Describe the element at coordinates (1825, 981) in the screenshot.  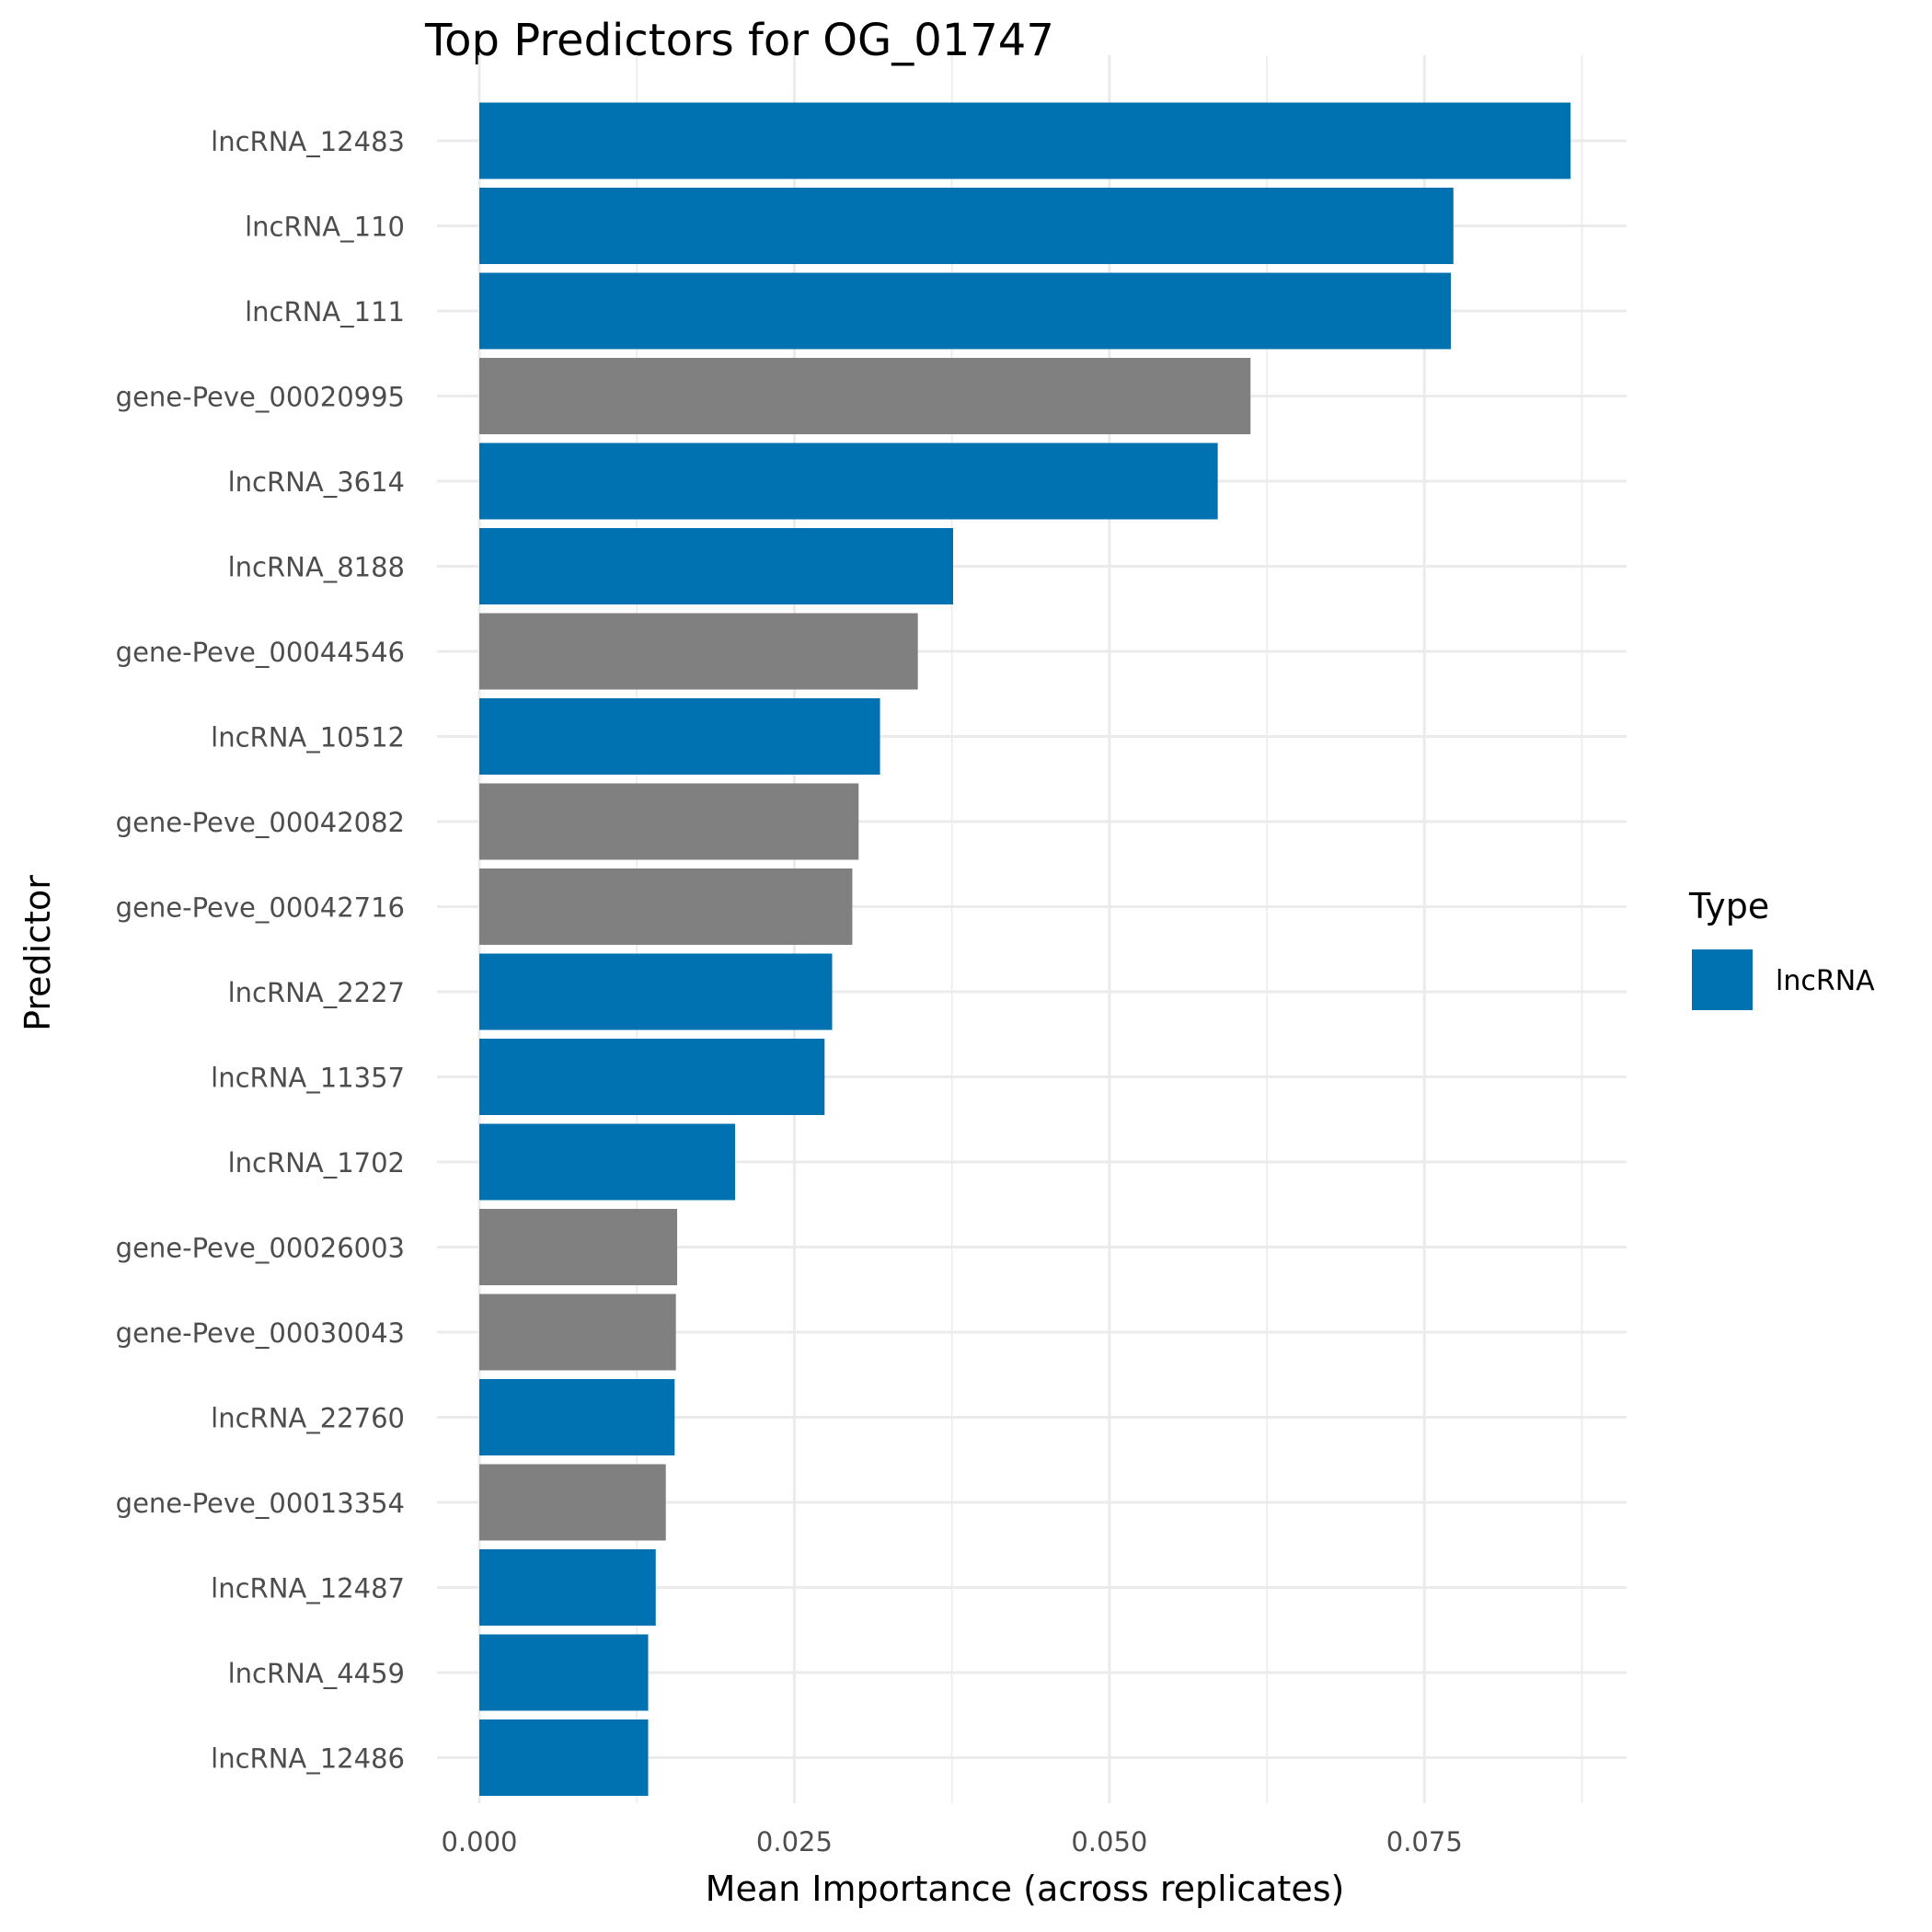
I see `legend-label-lncRNA: lncRNA` at that location.